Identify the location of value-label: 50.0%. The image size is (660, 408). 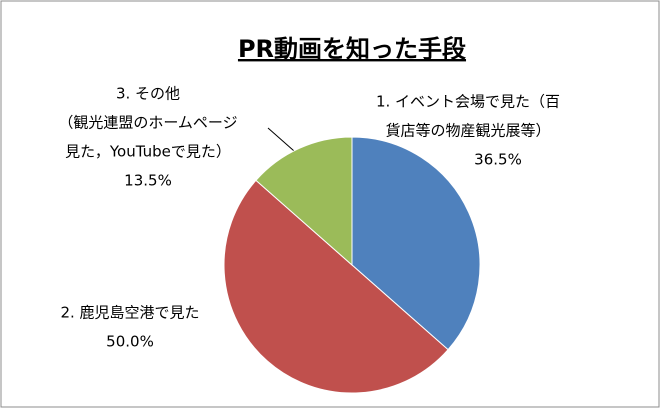
(130, 342).